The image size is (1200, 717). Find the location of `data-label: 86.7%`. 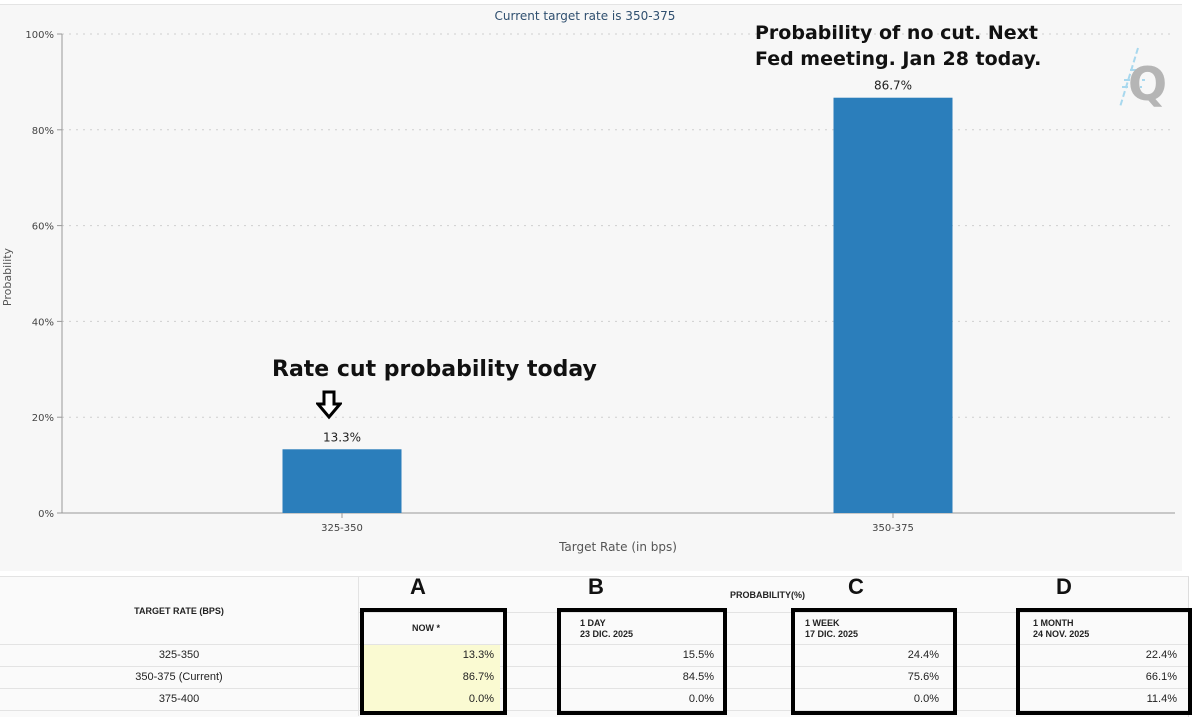

data-label: 86.7% is located at coordinates (893, 86).